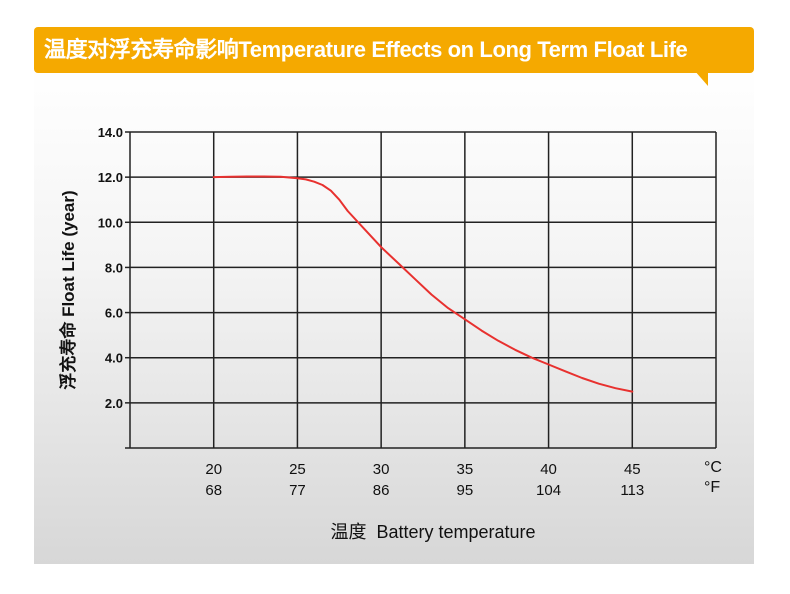 This screenshot has width=790, height=594. What do you see at coordinates (381, 490) in the screenshot?
I see `x-tick-label-fahrenheit: 86` at bounding box center [381, 490].